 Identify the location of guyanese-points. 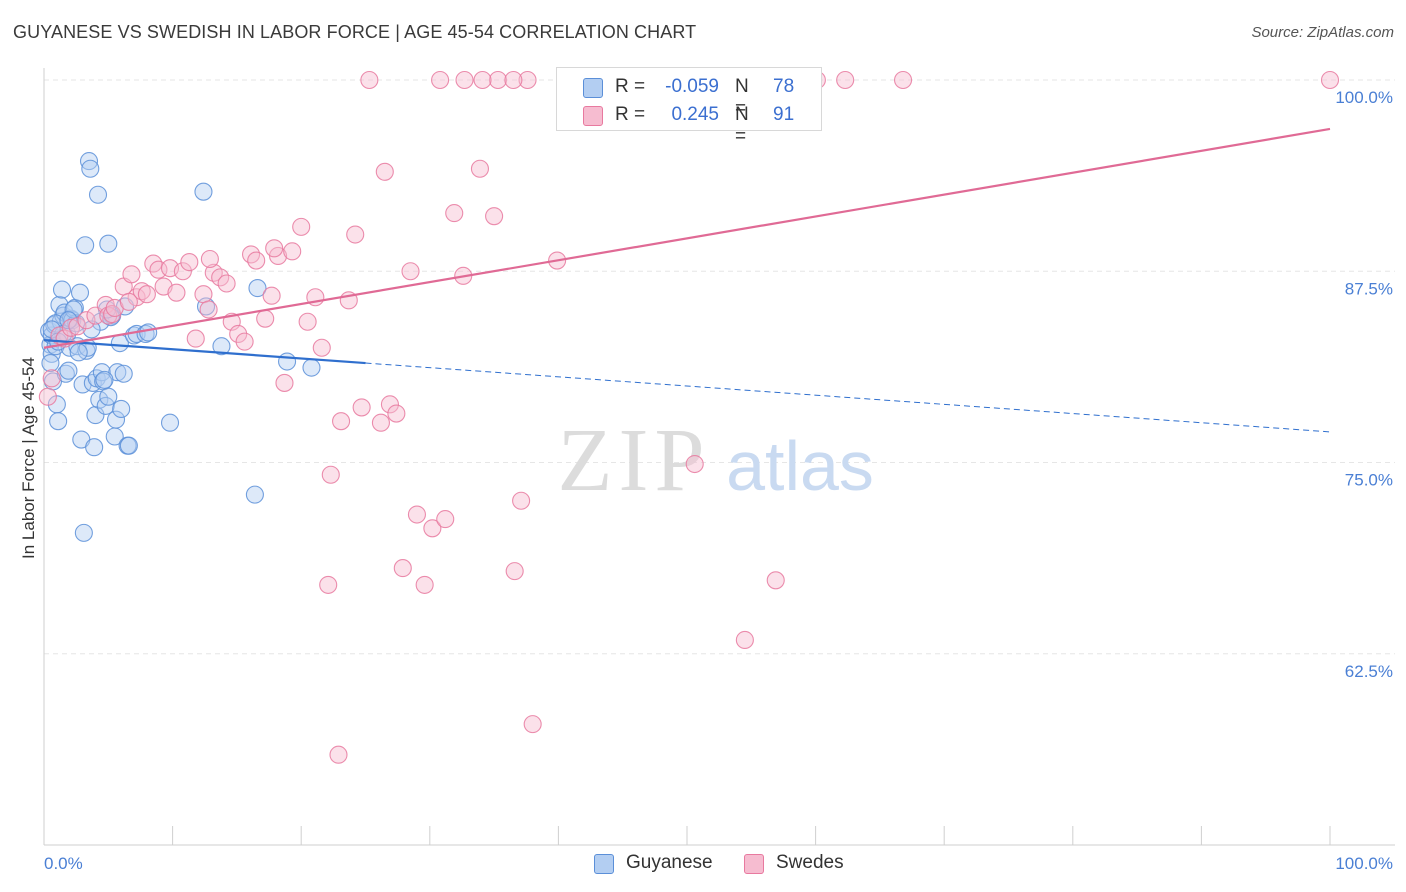
(180, 347).